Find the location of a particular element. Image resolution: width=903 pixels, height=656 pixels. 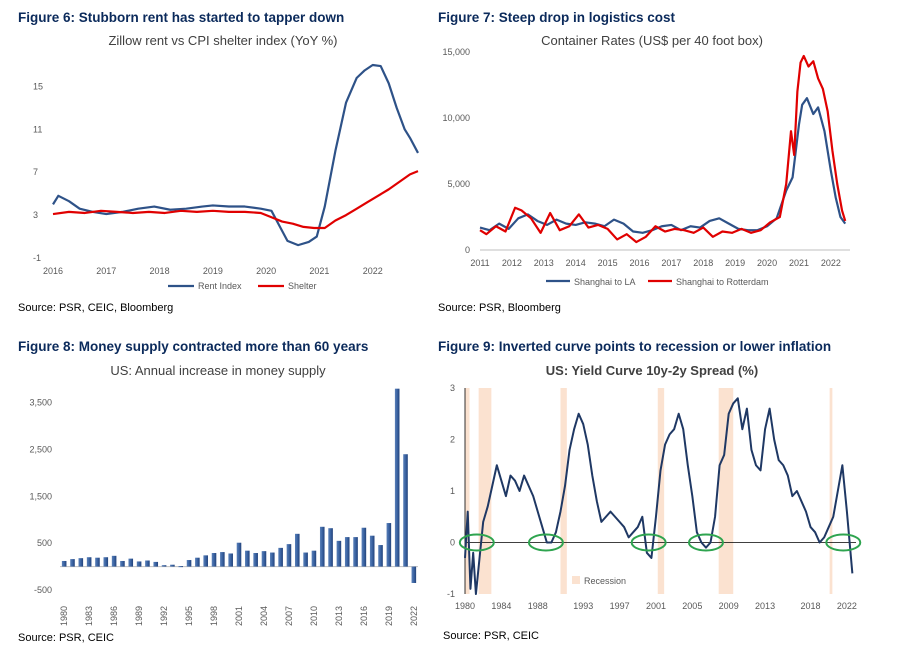

x-tick-label: 2019 is located at coordinates (389, 616).